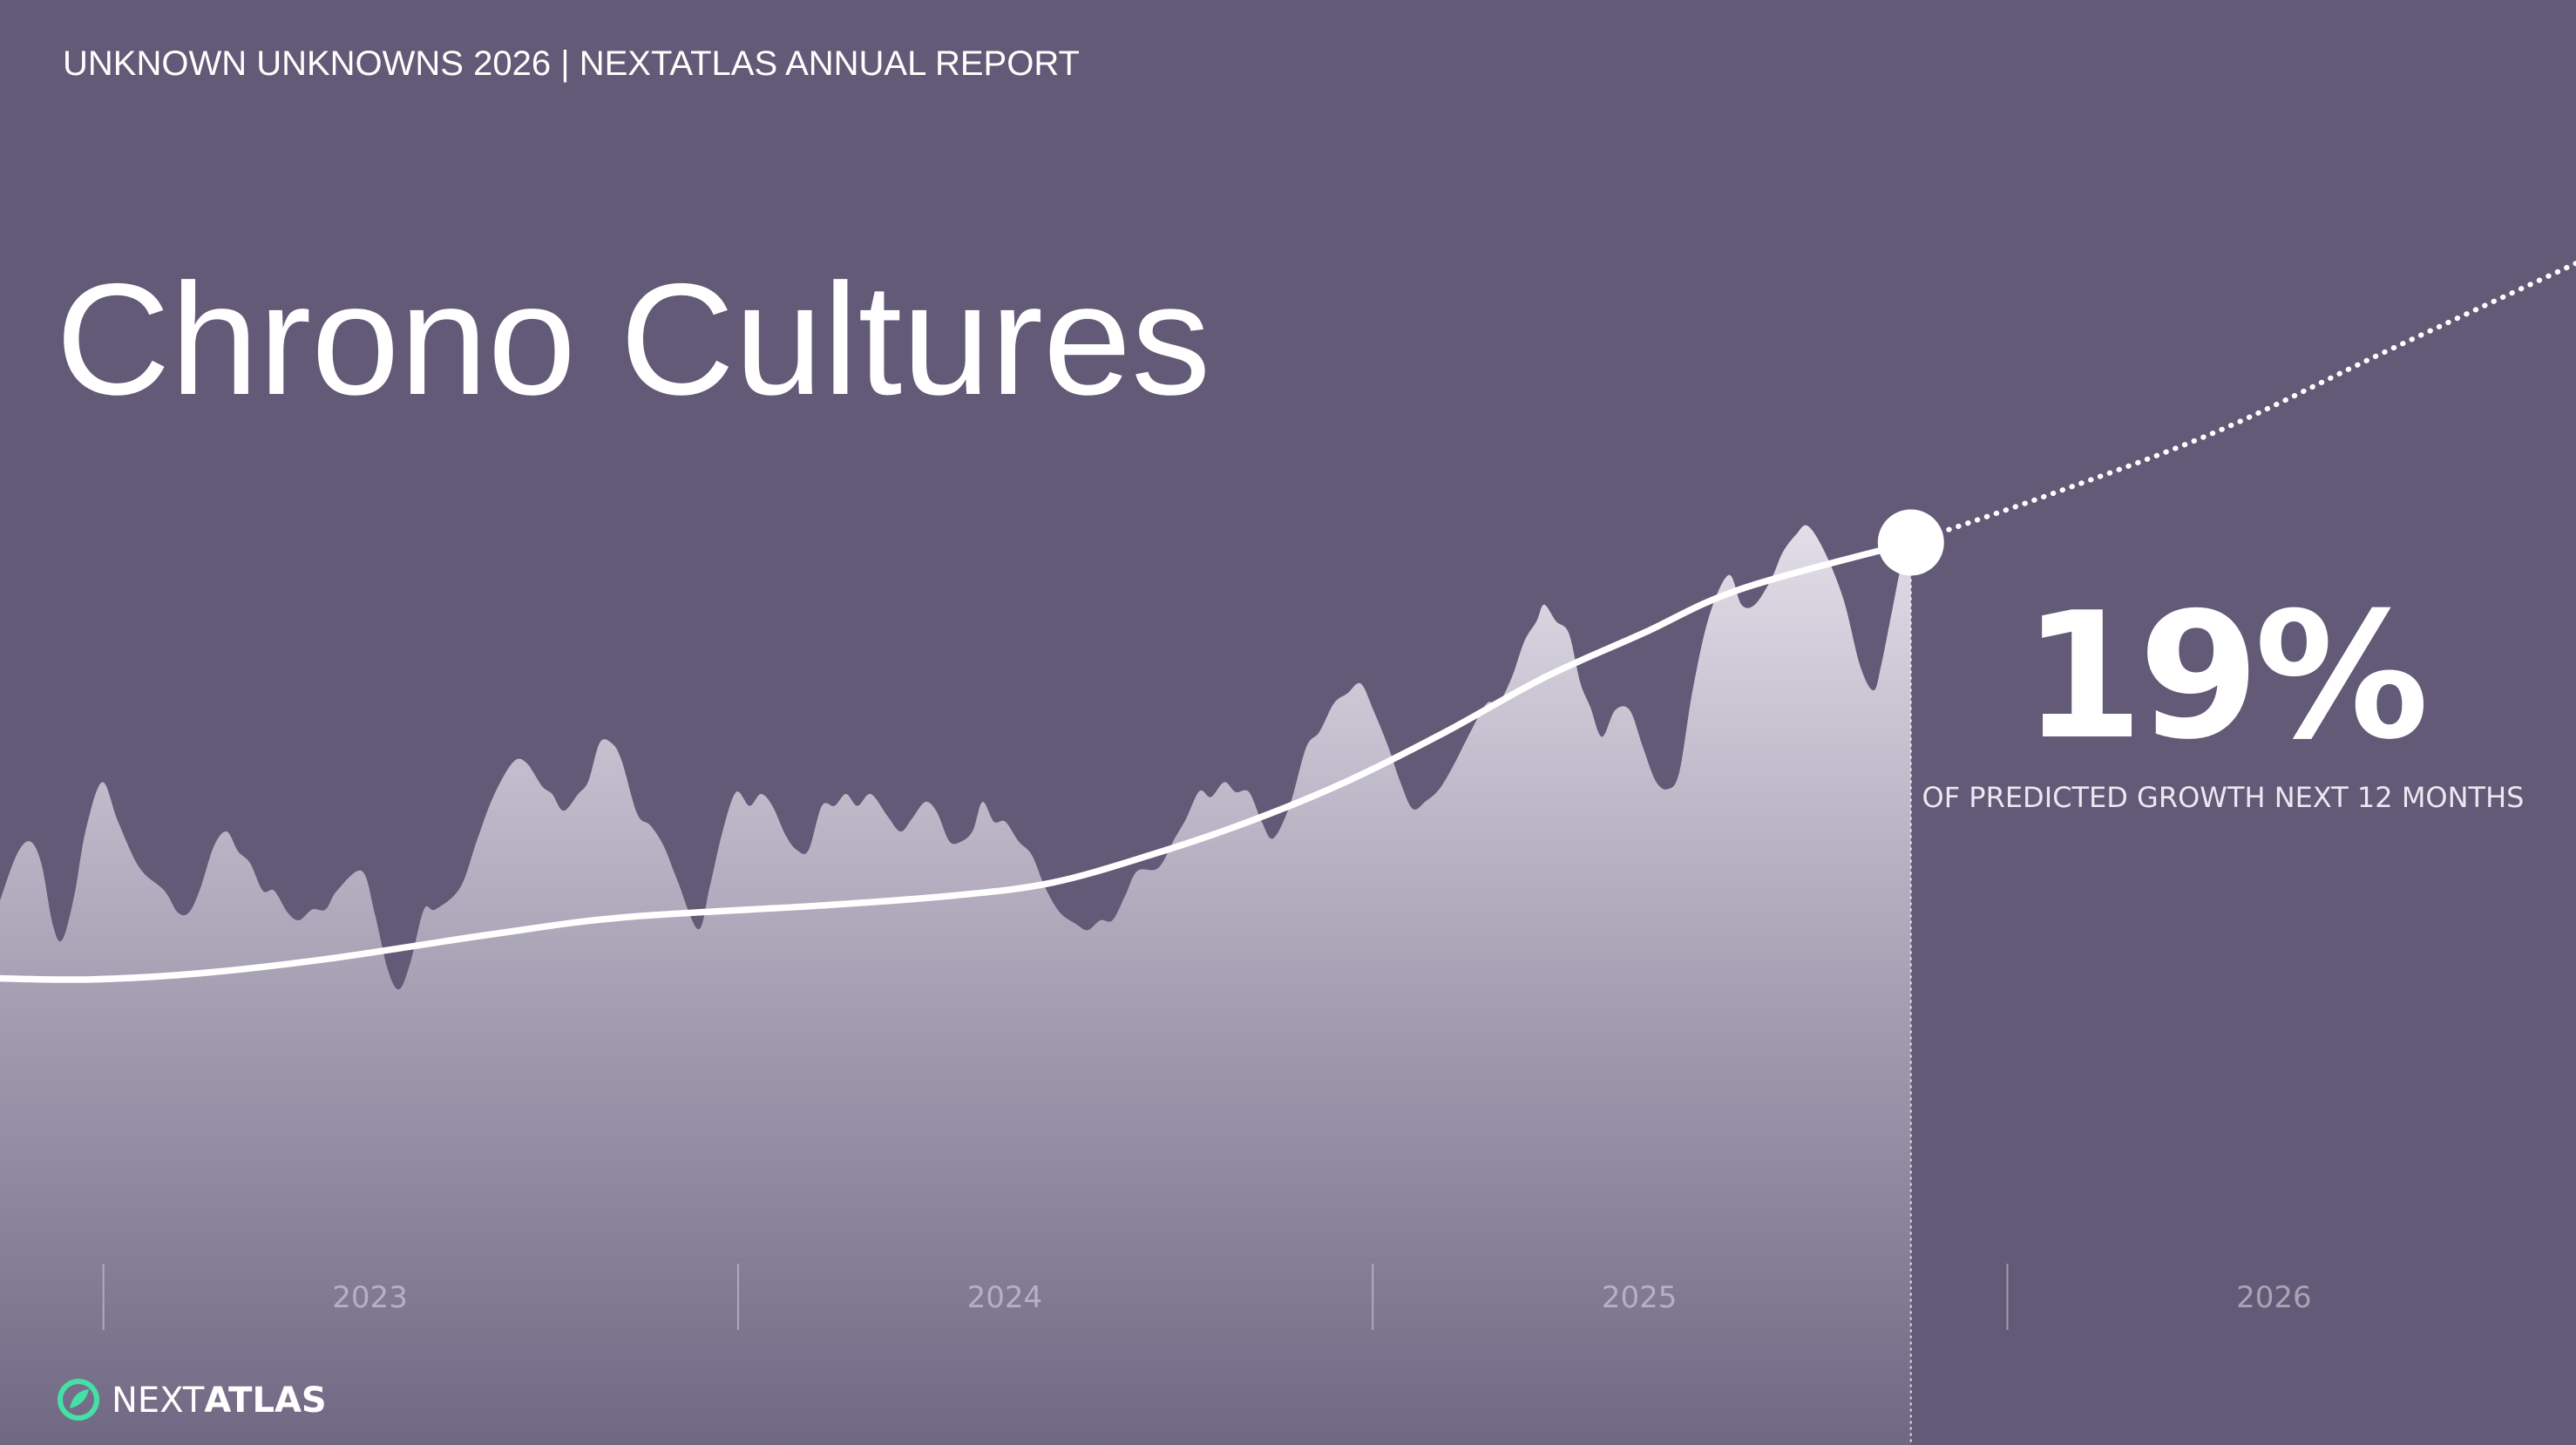 This screenshot has width=2576, height=1445. I want to click on chart-title: Chrono Cultures, so click(633, 339).